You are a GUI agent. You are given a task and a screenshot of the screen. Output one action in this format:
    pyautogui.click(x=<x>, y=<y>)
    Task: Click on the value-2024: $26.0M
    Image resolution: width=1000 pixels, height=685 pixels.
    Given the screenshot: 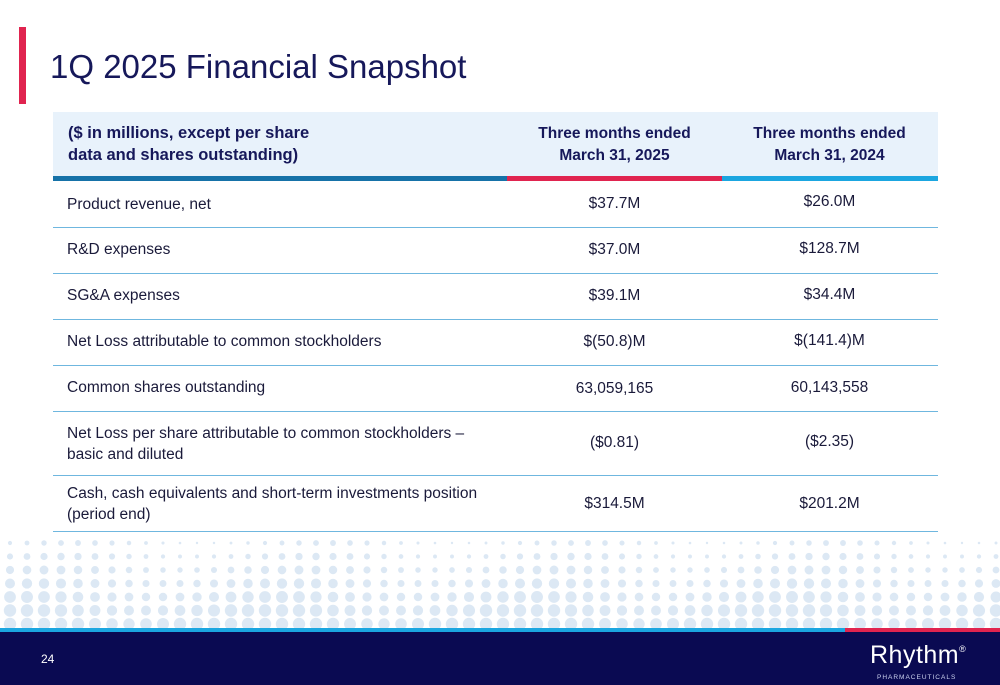 What is the action you would take?
    pyautogui.click(x=829, y=201)
    